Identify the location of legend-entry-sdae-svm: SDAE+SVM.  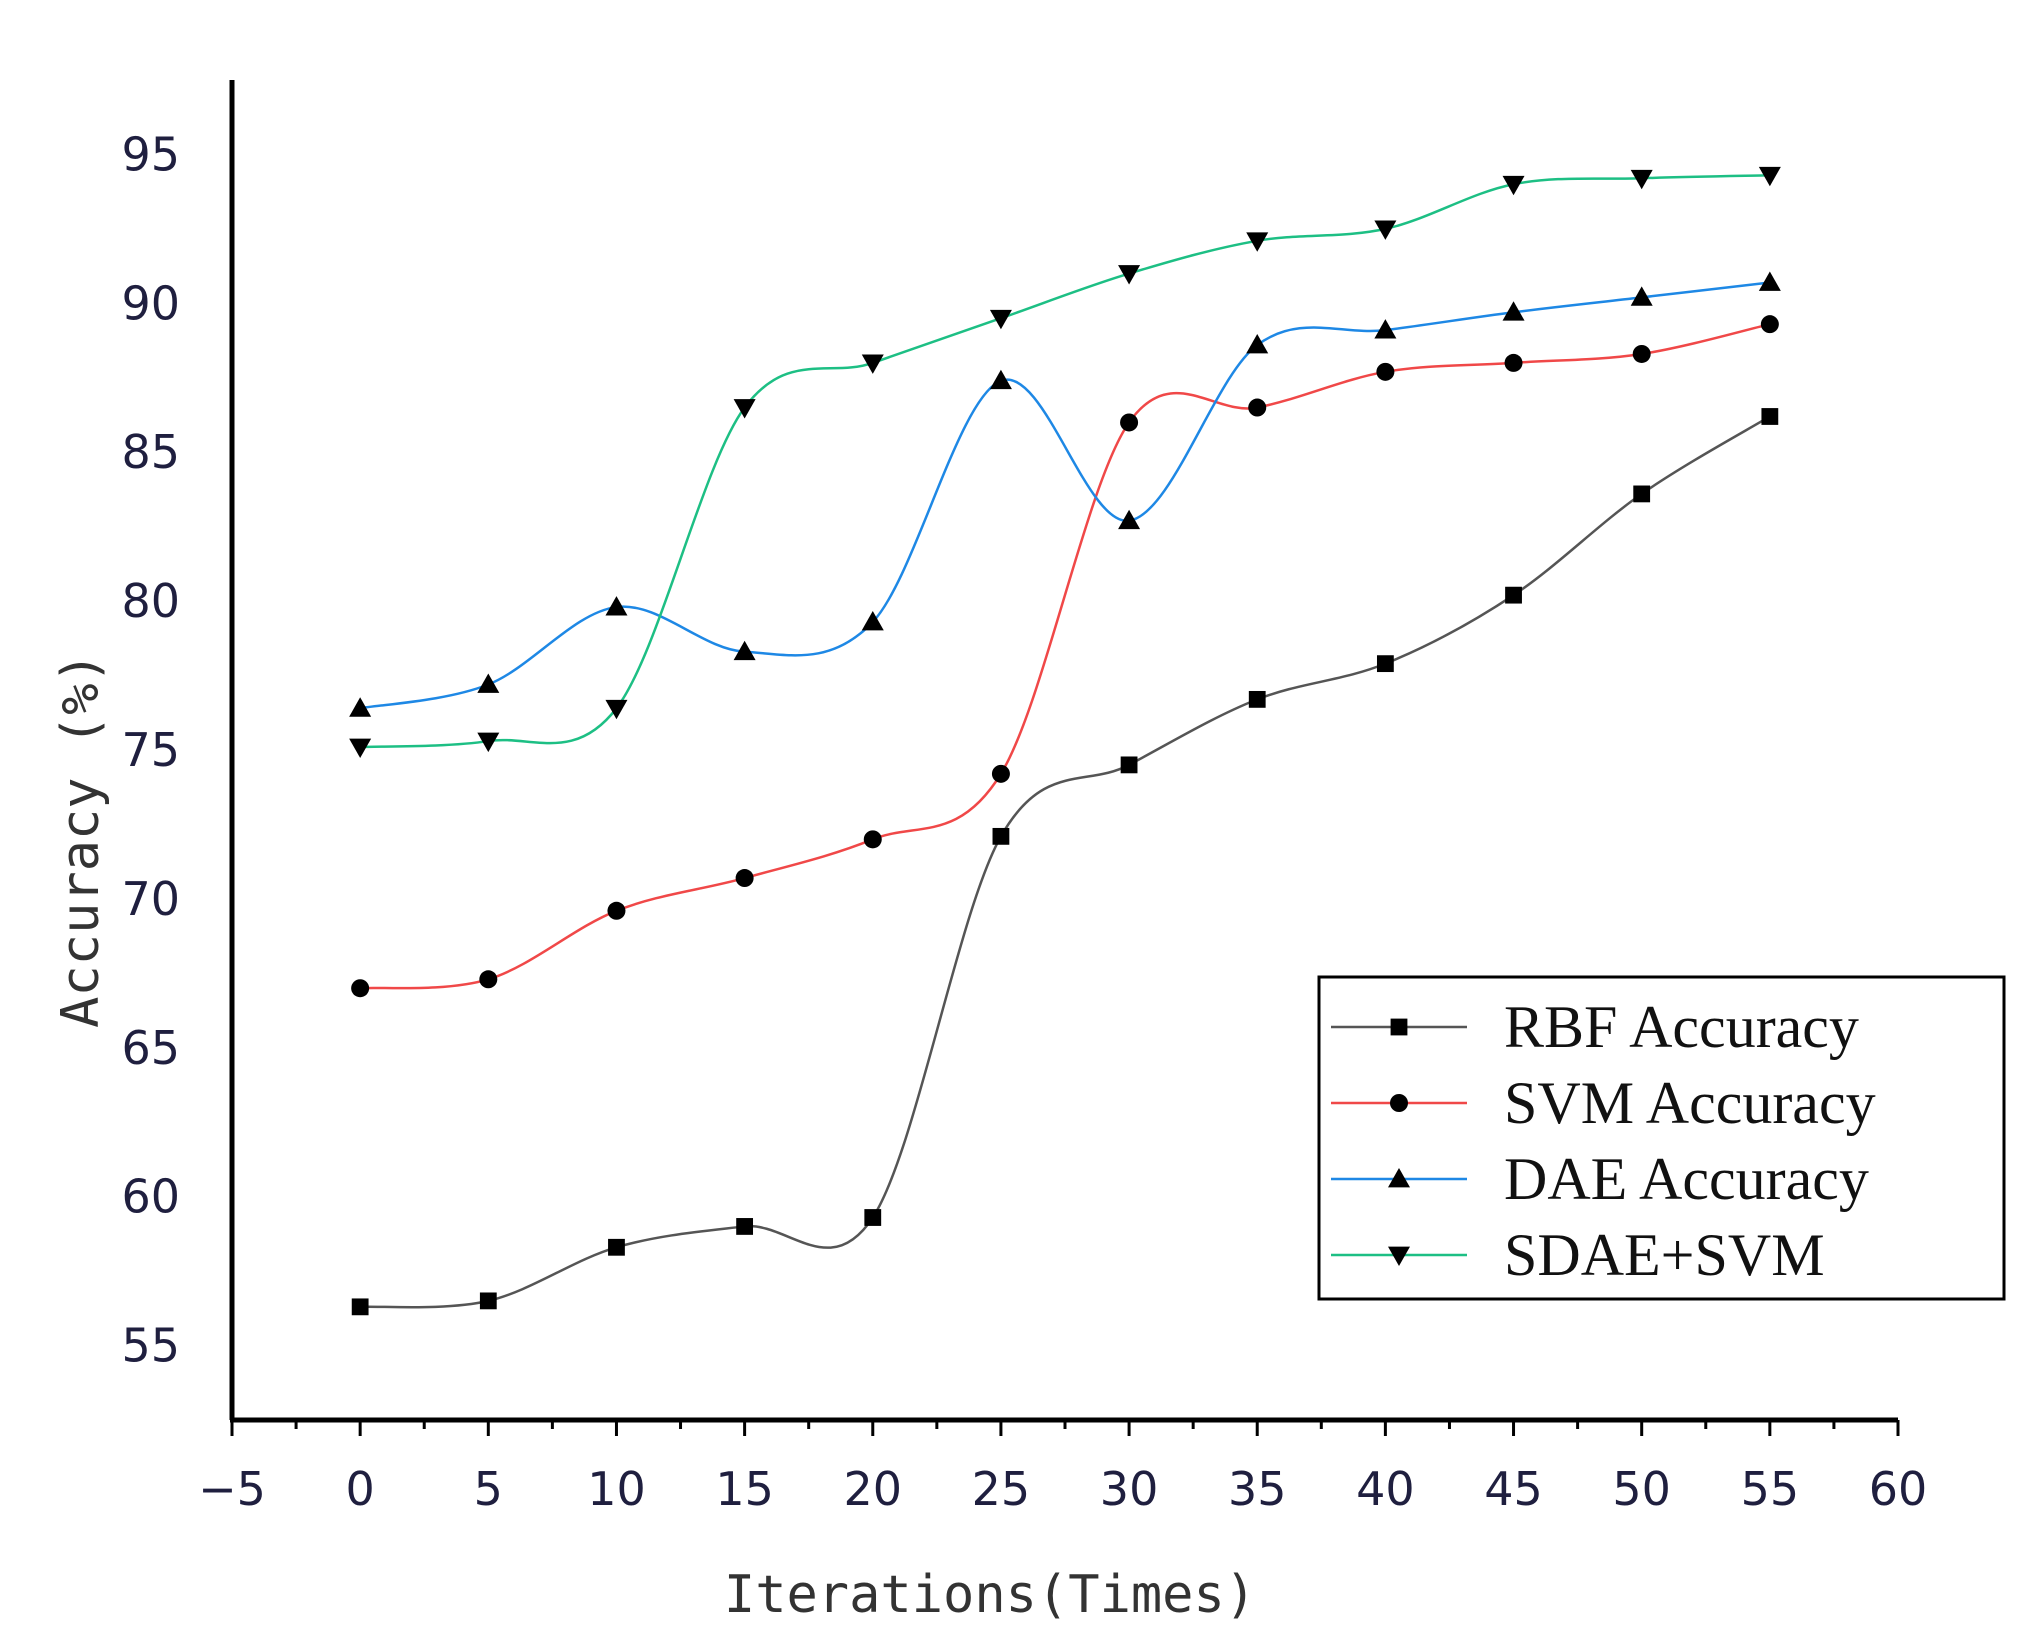
(1578, 1255).